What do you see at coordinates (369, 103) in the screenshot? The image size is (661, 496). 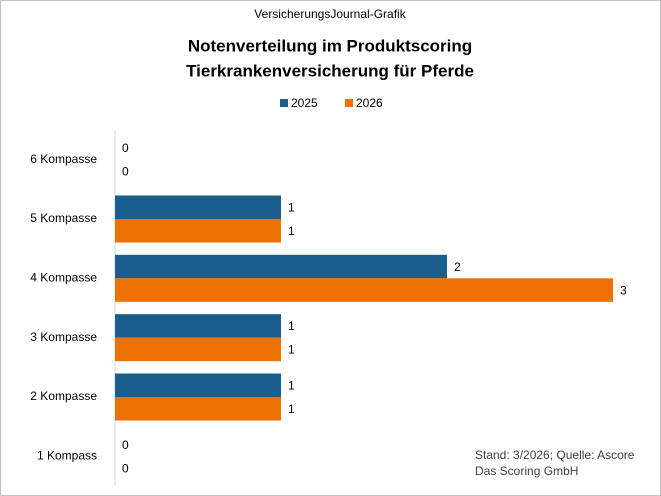 I see `legend-label: 2026` at bounding box center [369, 103].